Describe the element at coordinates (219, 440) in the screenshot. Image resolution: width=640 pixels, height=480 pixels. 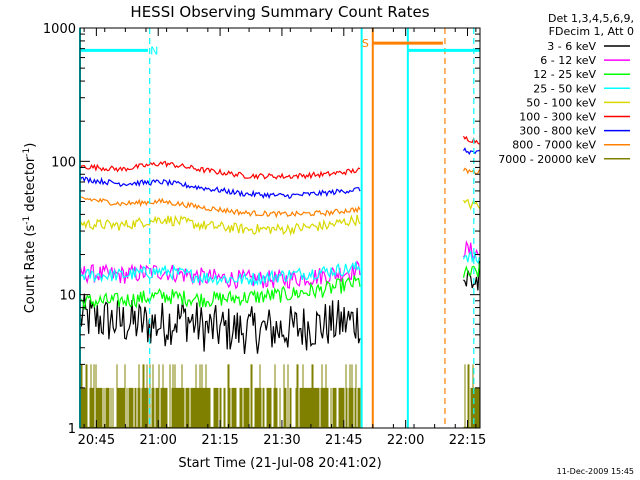
I see `x-tick-label-2: 21:15` at that location.